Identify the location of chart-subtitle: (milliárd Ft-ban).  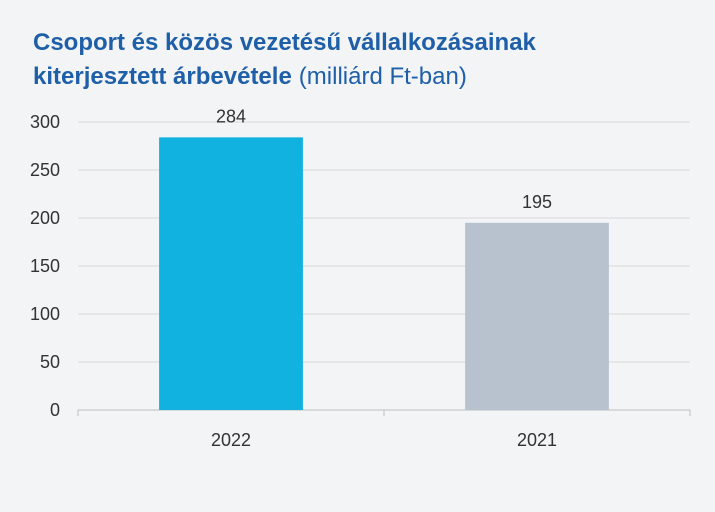
(383, 76).